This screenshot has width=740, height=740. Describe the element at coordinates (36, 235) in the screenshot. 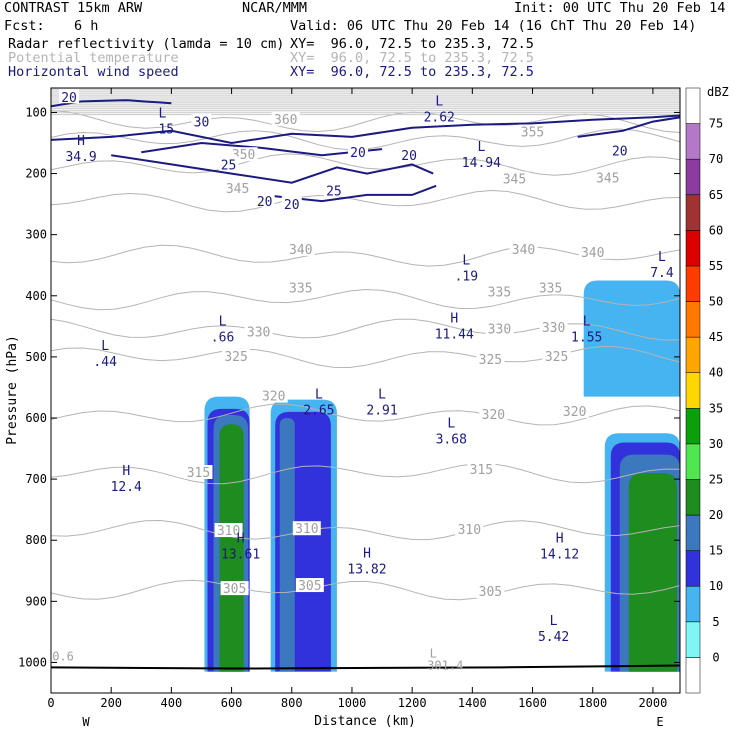

I see `y-tick-label: 300` at that location.